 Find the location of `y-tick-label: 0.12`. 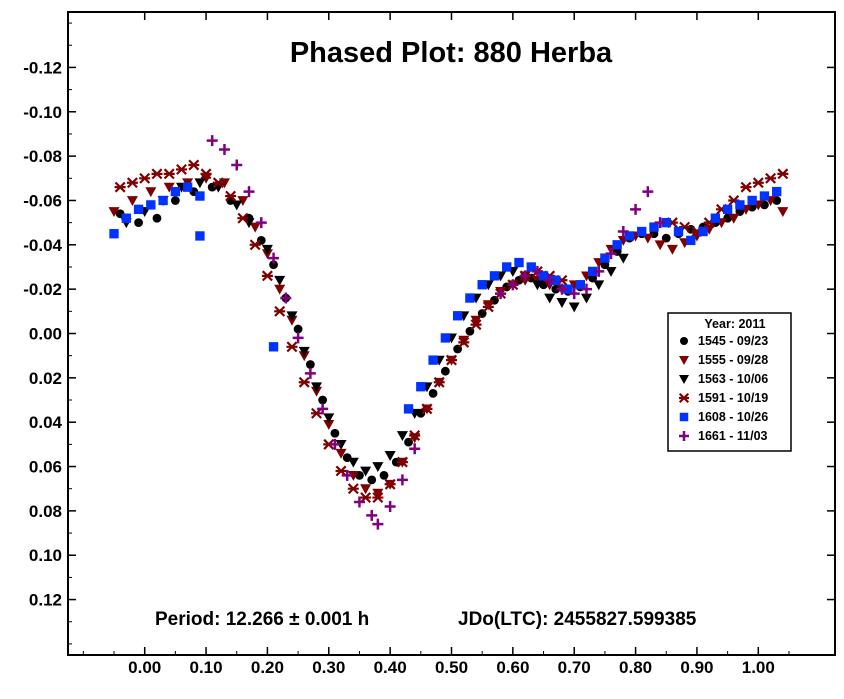

y-tick-label: 0.12 is located at coordinates (45, 600).